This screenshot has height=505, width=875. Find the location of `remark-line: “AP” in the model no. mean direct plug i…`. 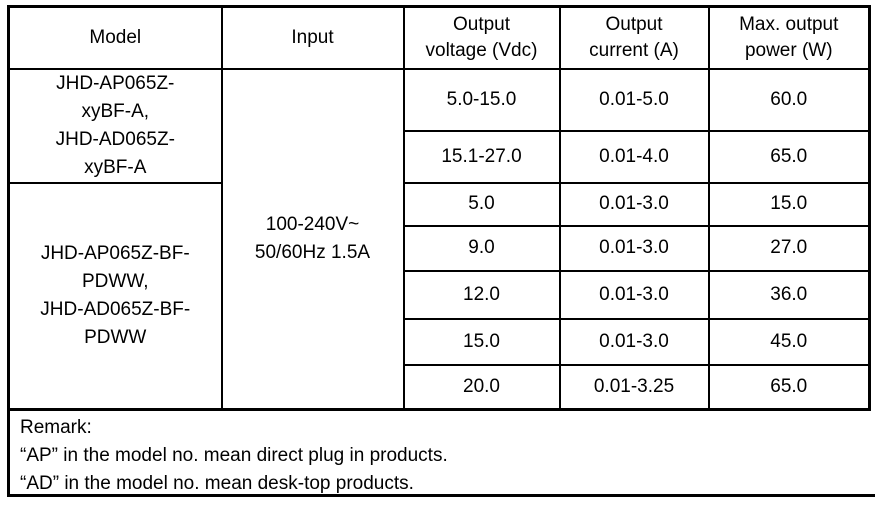

remark-line: “AP” in the model no. mean direct plug i… is located at coordinates (234, 455).